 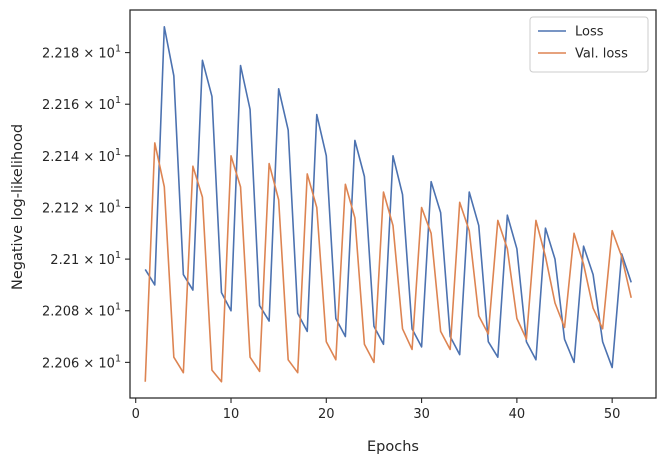 What do you see at coordinates (326, 414) in the screenshot?
I see `x-tick-label: 20` at bounding box center [326, 414].